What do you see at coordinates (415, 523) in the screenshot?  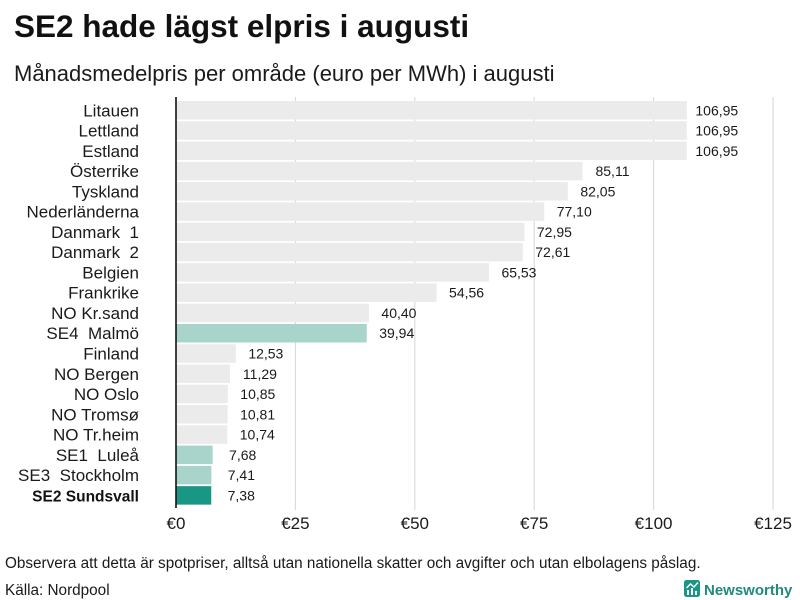 I see `x-tick-label: €50` at bounding box center [415, 523].